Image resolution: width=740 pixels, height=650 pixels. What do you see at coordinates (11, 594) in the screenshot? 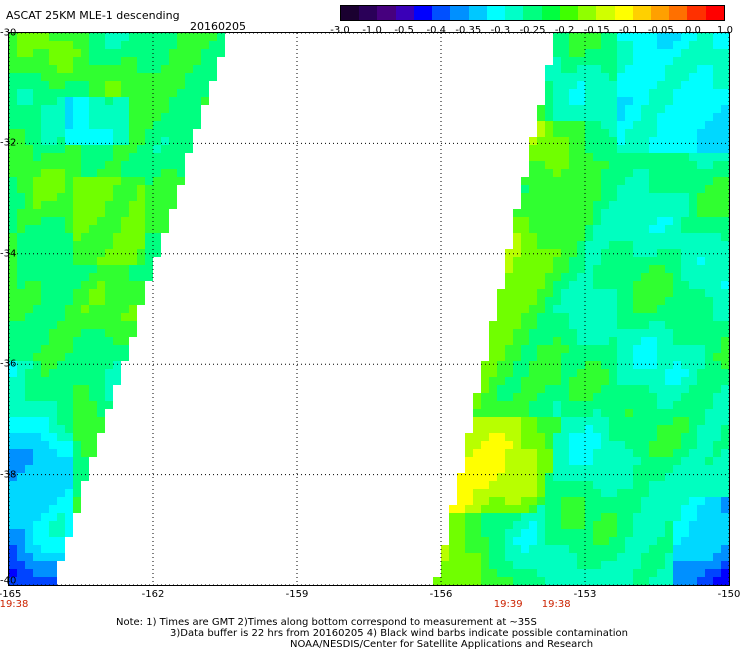
I see `longitude-label: -165` at bounding box center [11, 594].